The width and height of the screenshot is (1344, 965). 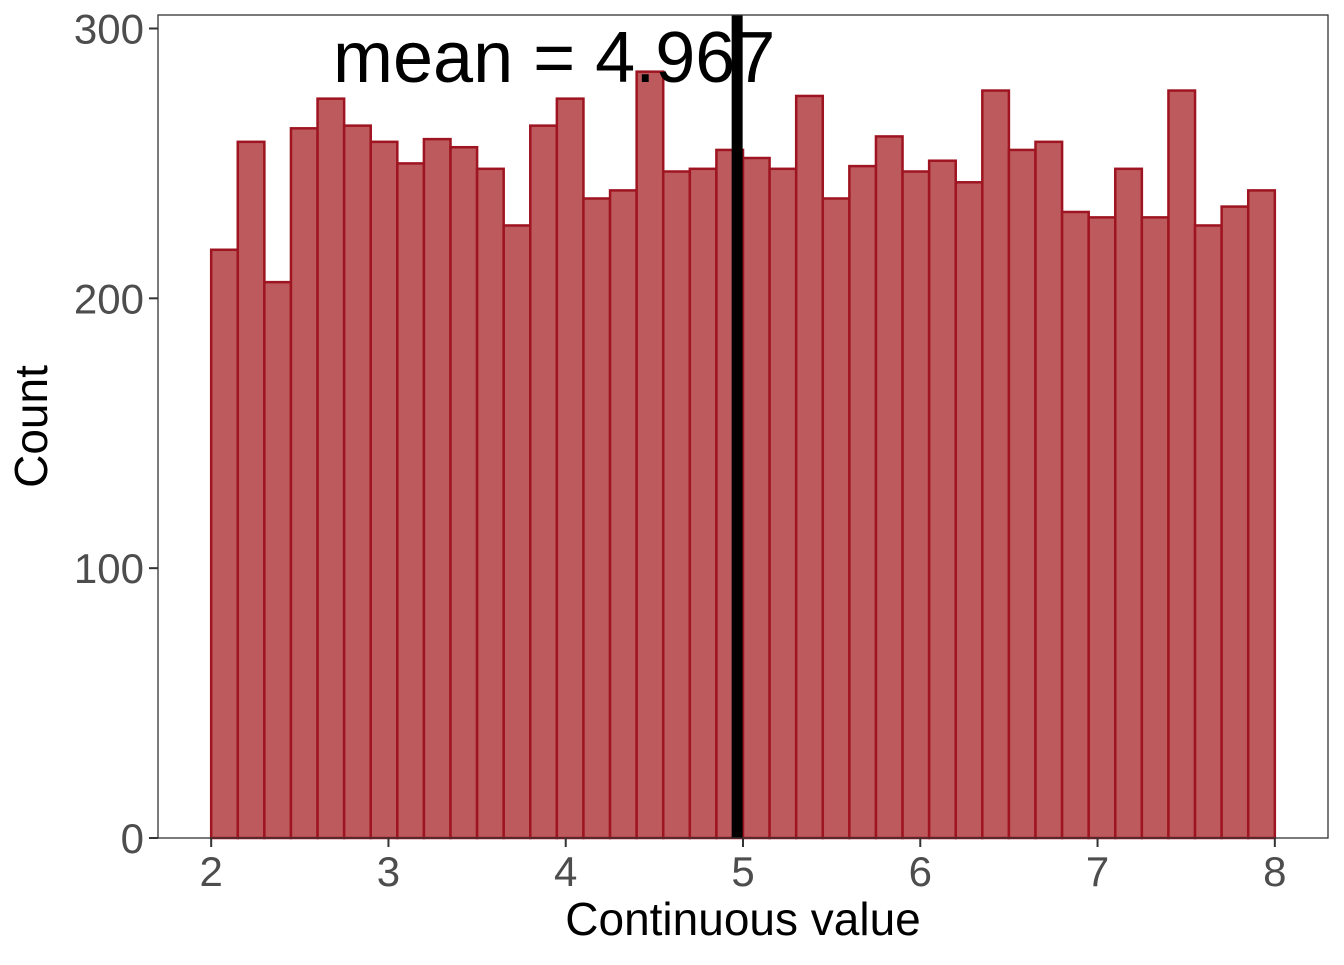 I want to click on x-axis: 2 3 4 5 6 7 8, so click(x=743, y=866).